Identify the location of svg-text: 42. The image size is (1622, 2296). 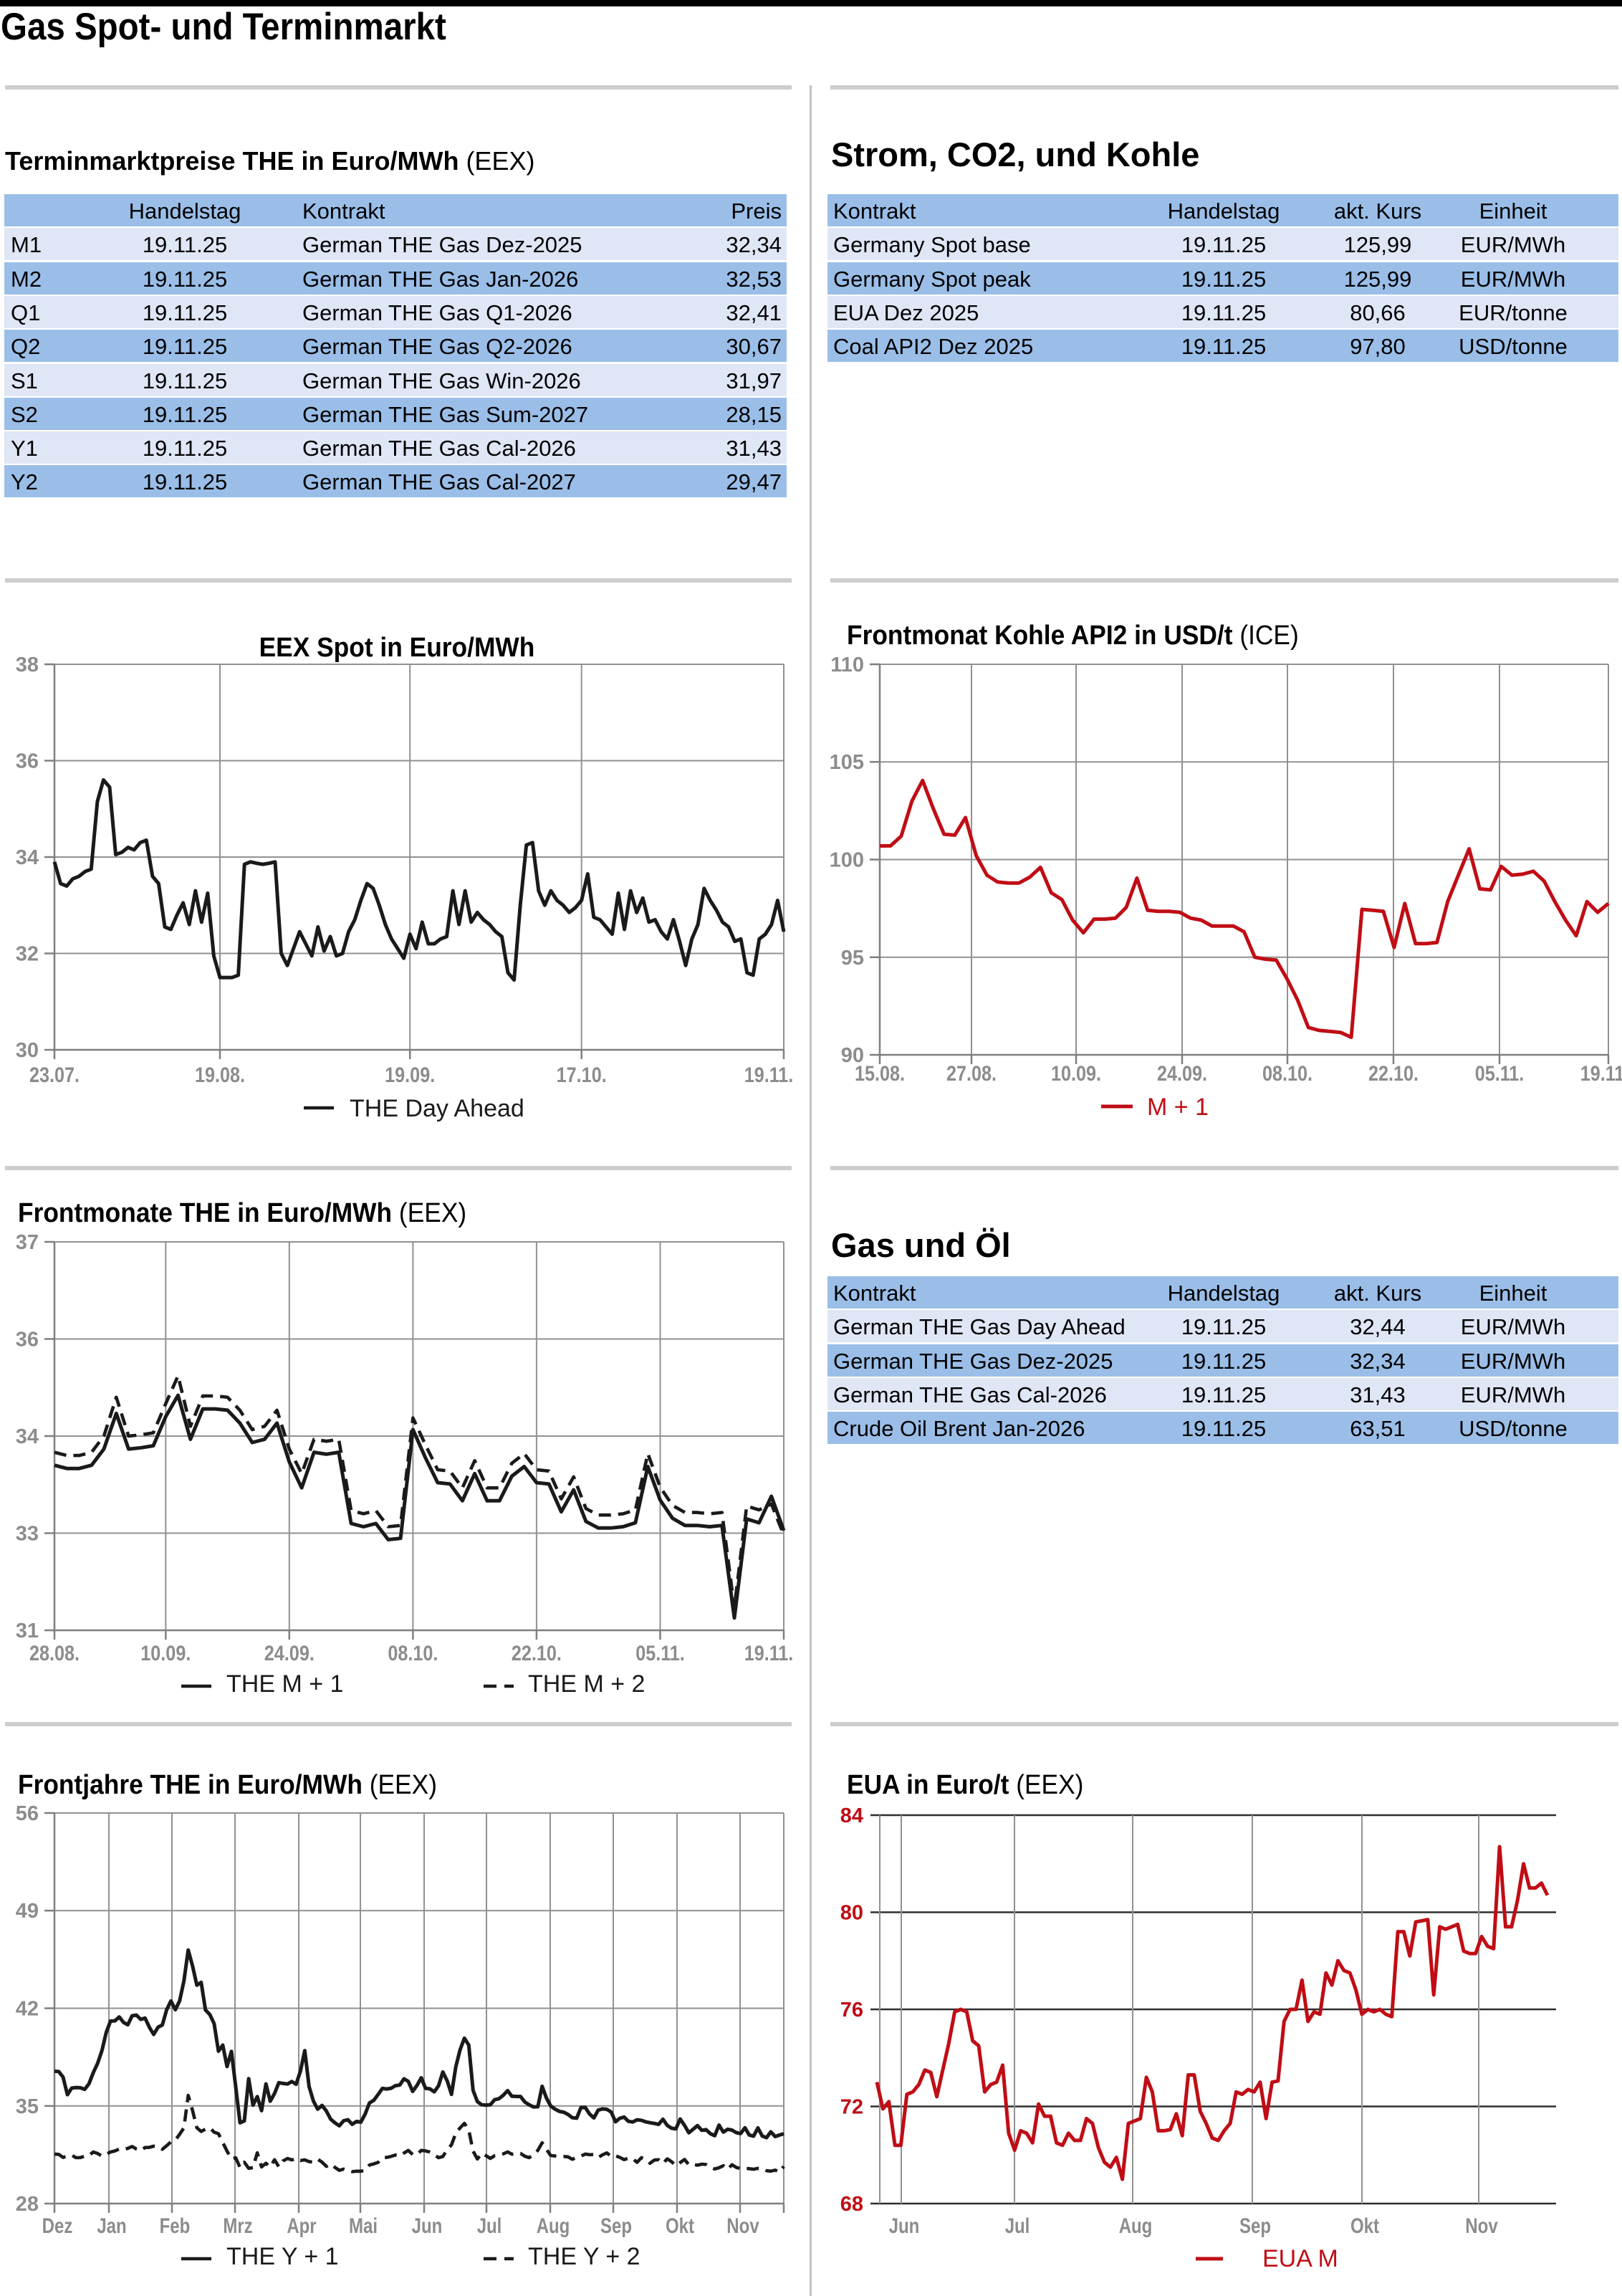
(27, 2009).